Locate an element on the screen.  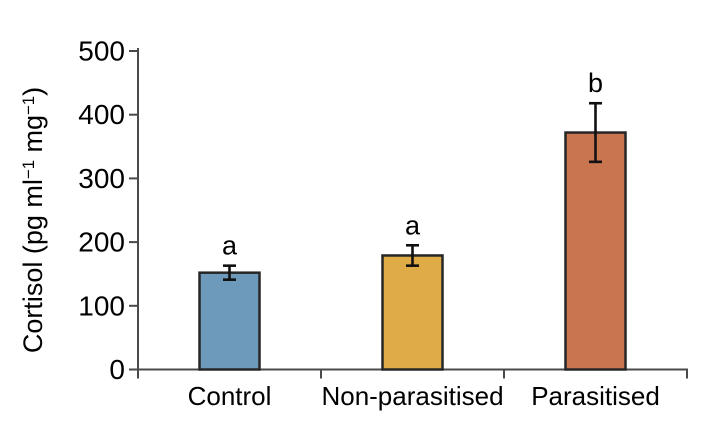
y-tick-label-0: 0 is located at coordinates (117, 369).